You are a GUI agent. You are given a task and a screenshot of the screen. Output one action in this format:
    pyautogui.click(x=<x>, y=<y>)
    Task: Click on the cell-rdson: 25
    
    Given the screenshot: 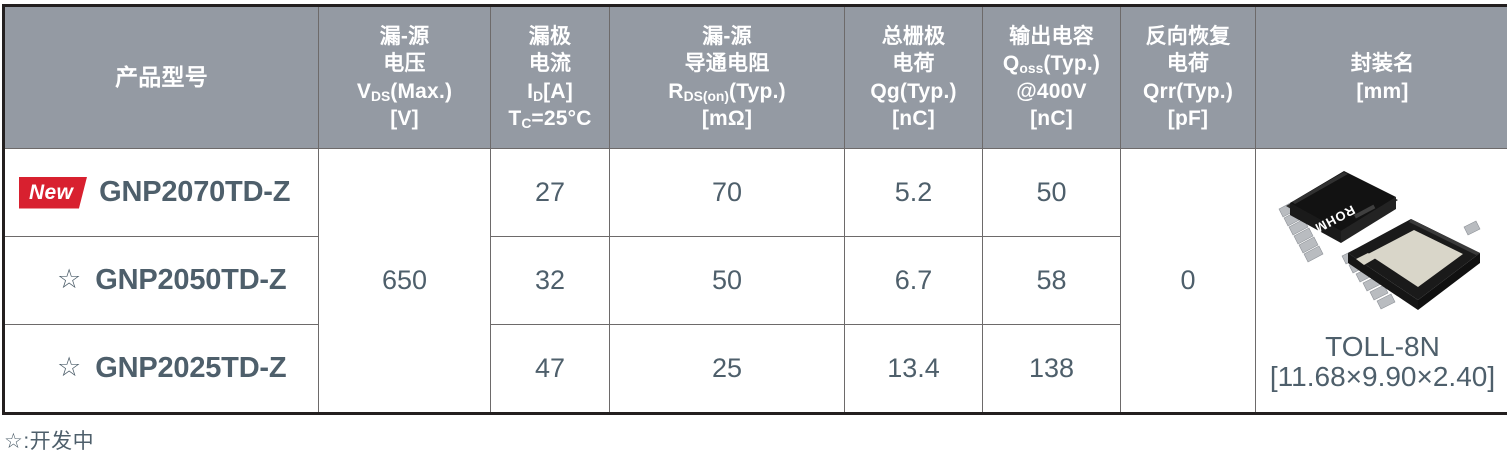 What is the action you would take?
    pyautogui.click(x=727, y=369)
    